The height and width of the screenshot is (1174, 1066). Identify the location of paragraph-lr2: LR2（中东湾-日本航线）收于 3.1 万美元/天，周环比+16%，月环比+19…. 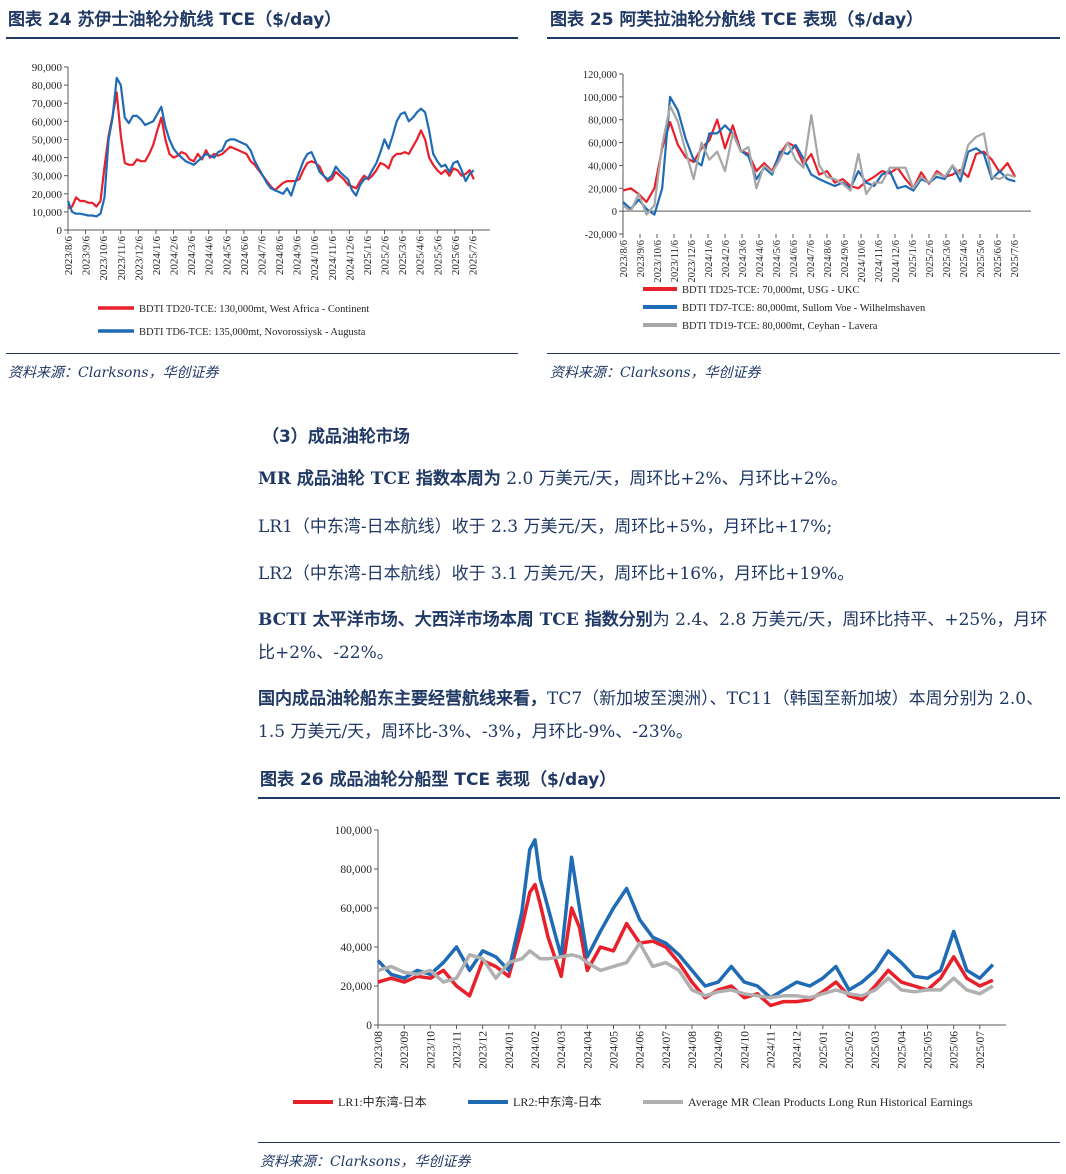
(556, 574).